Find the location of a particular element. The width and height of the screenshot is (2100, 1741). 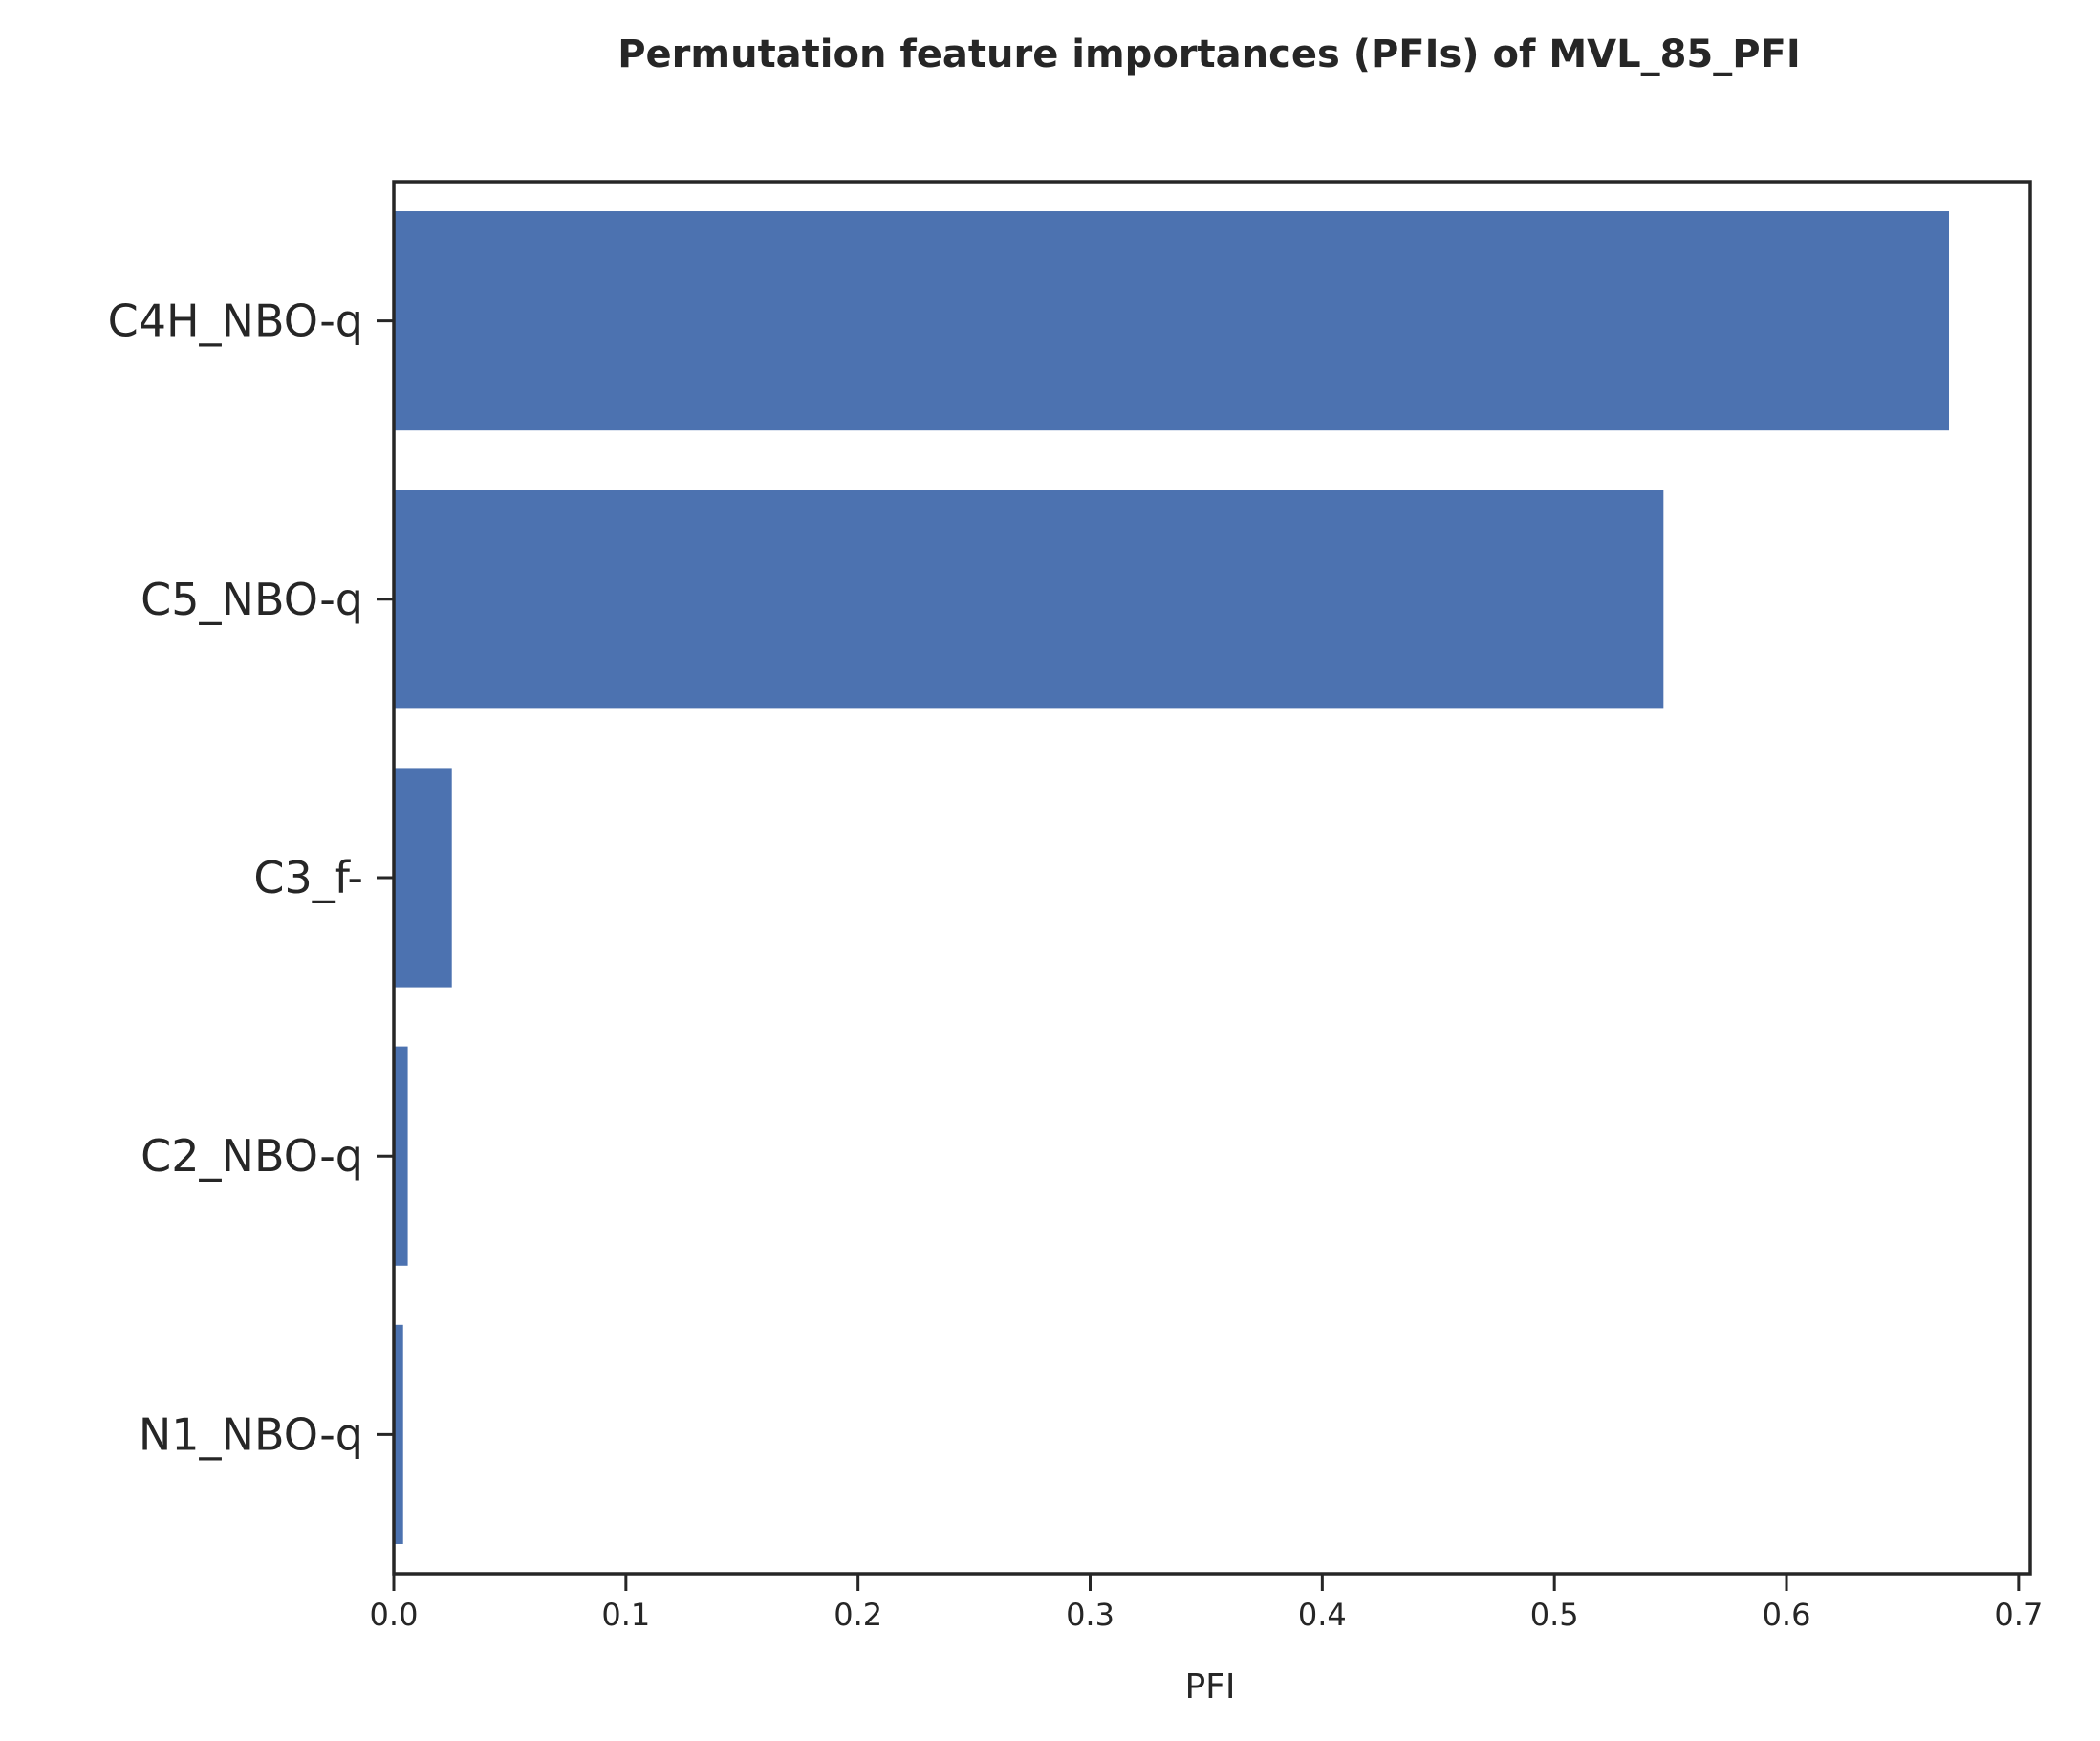

x-tick-label: 0.3 is located at coordinates (1090, 1615).